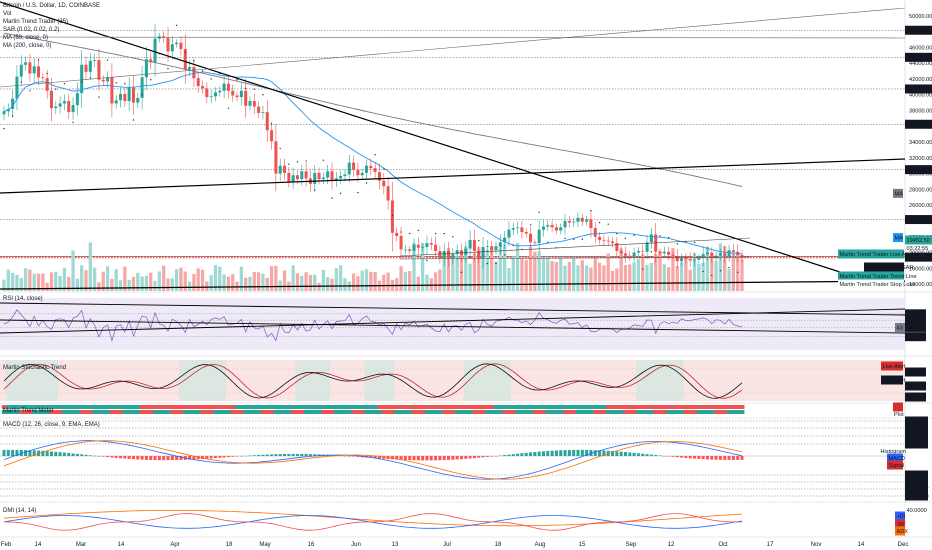  Describe the element at coordinates (916, 476) in the screenshot. I see `macd-level-tag-text: -233.42` at that location.